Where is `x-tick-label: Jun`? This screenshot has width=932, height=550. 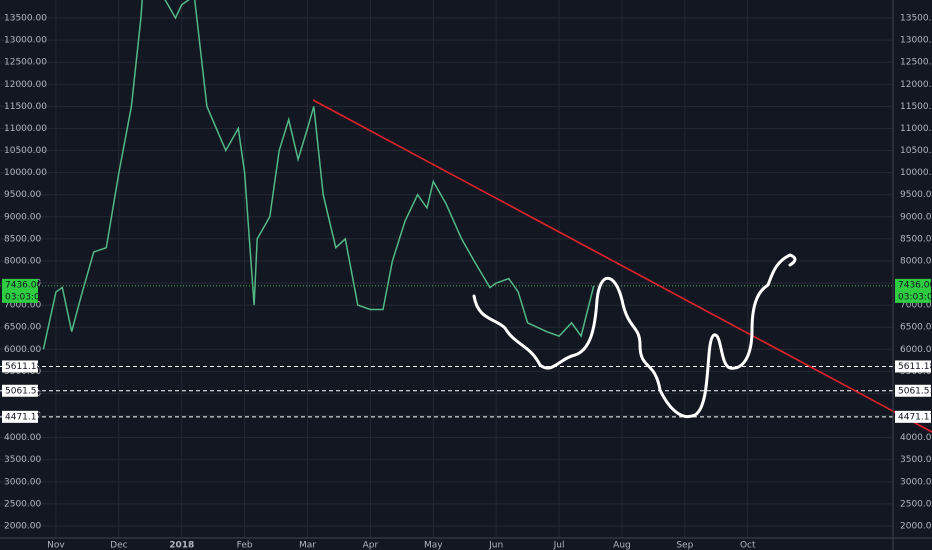 x-tick-label: Jun is located at coordinates (495, 545).